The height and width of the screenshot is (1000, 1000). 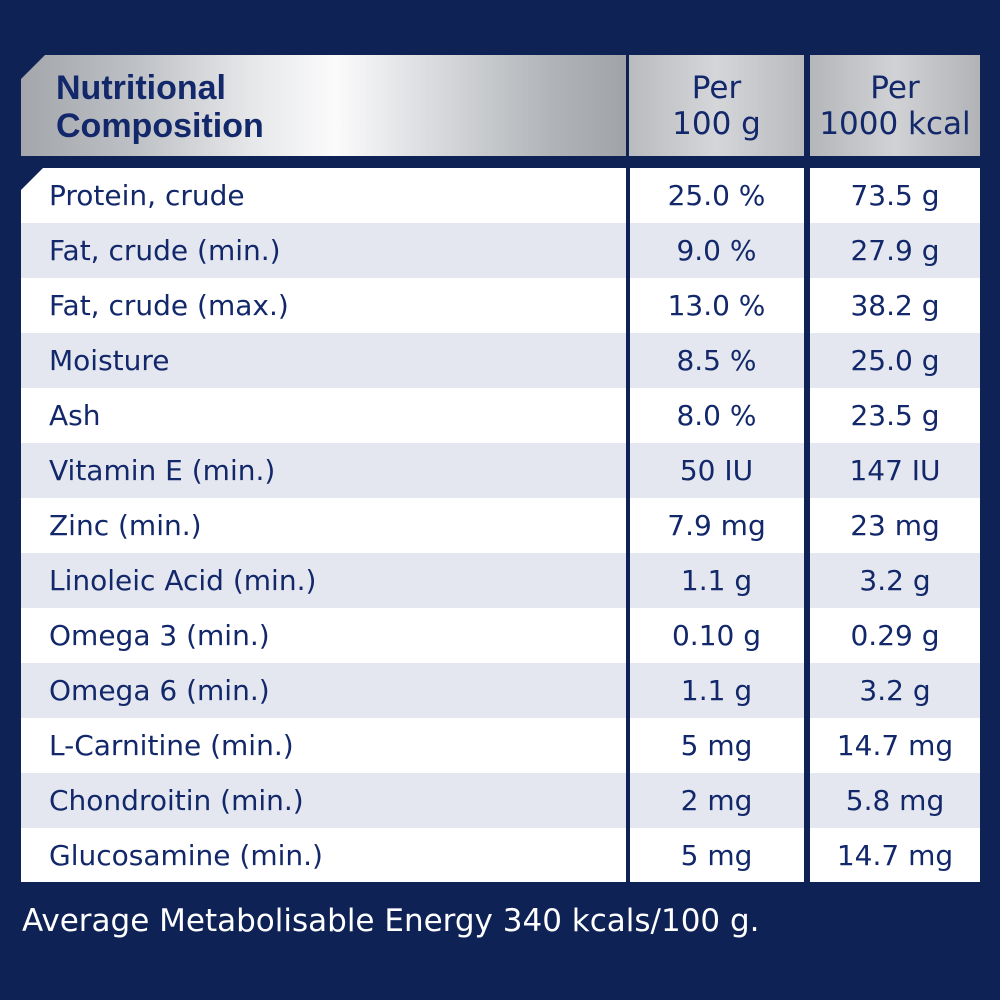 What do you see at coordinates (186, 855) in the screenshot?
I see `nutrient-name: Glucosamine (min.)` at bounding box center [186, 855].